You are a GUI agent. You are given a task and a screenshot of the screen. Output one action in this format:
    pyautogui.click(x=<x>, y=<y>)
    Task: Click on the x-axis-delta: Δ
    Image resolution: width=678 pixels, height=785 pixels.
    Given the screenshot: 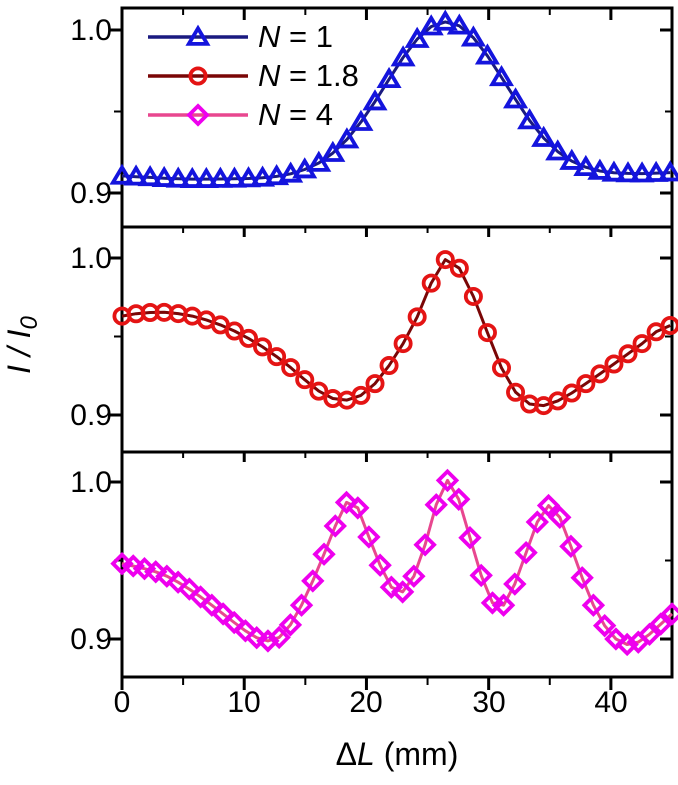 What is the action you would take?
    pyautogui.click(x=346, y=754)
    